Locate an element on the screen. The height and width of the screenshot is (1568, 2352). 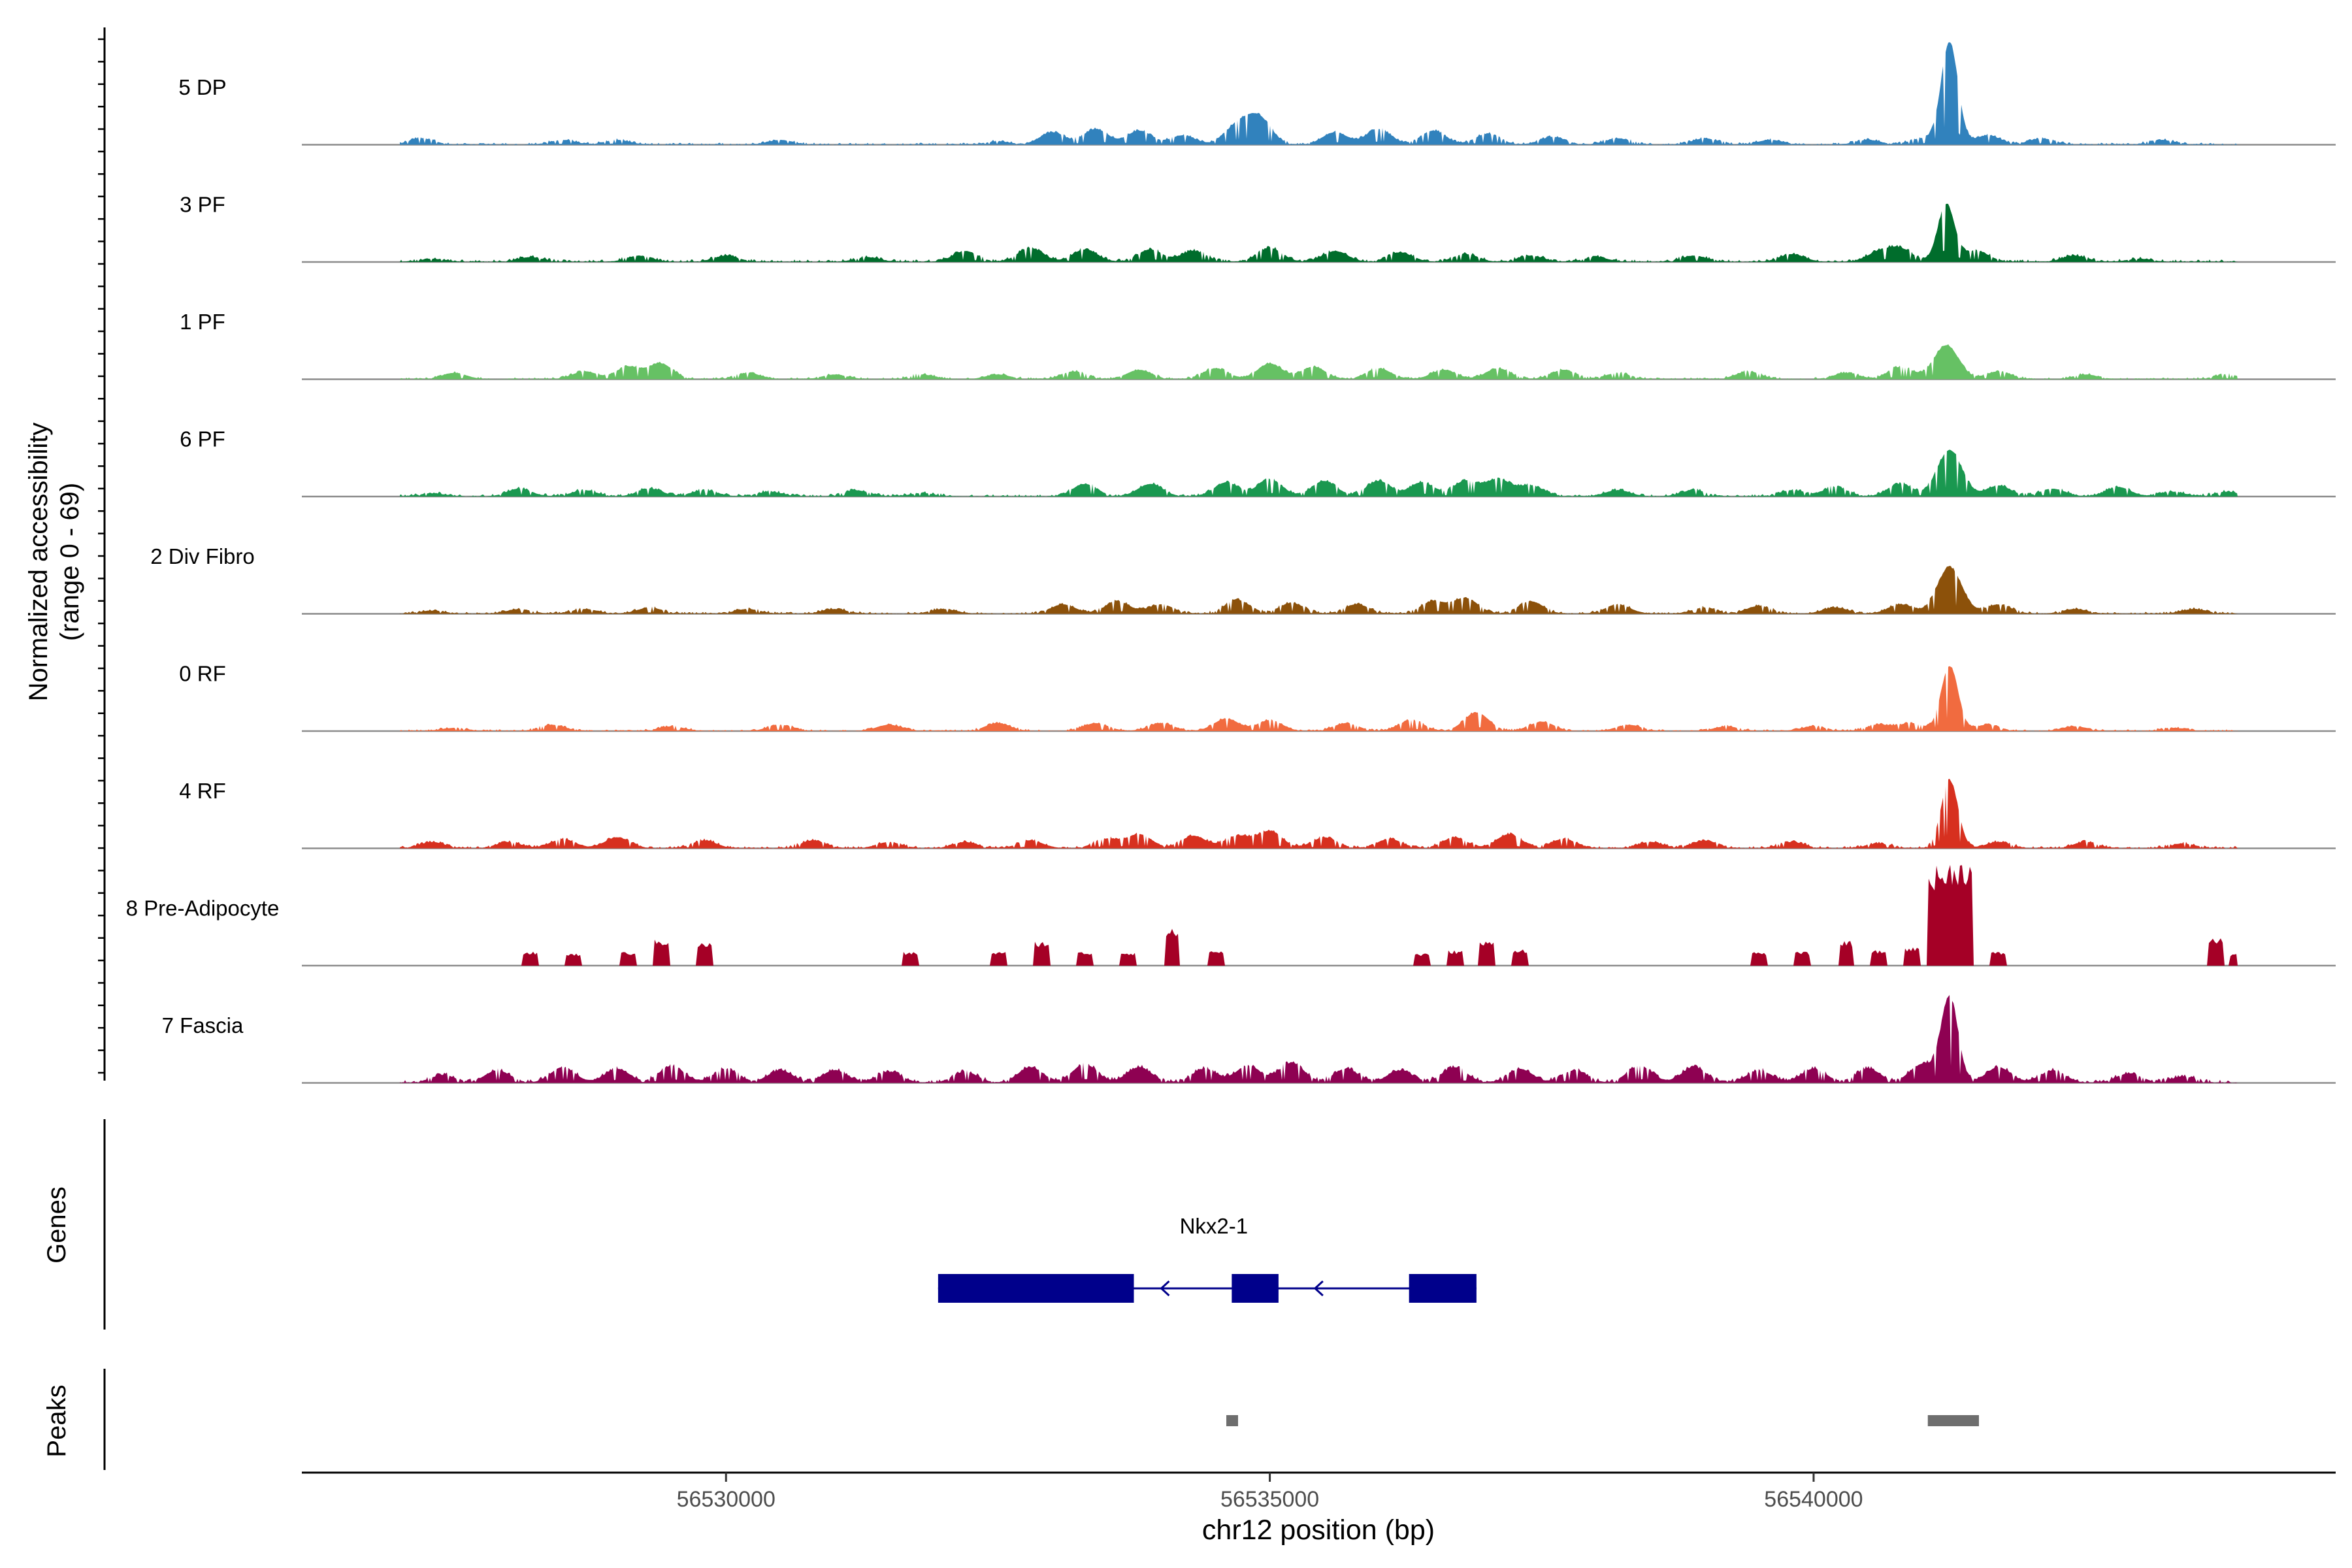
gene-group: Nkx2-1 is located at coordinates (1207, 1258).